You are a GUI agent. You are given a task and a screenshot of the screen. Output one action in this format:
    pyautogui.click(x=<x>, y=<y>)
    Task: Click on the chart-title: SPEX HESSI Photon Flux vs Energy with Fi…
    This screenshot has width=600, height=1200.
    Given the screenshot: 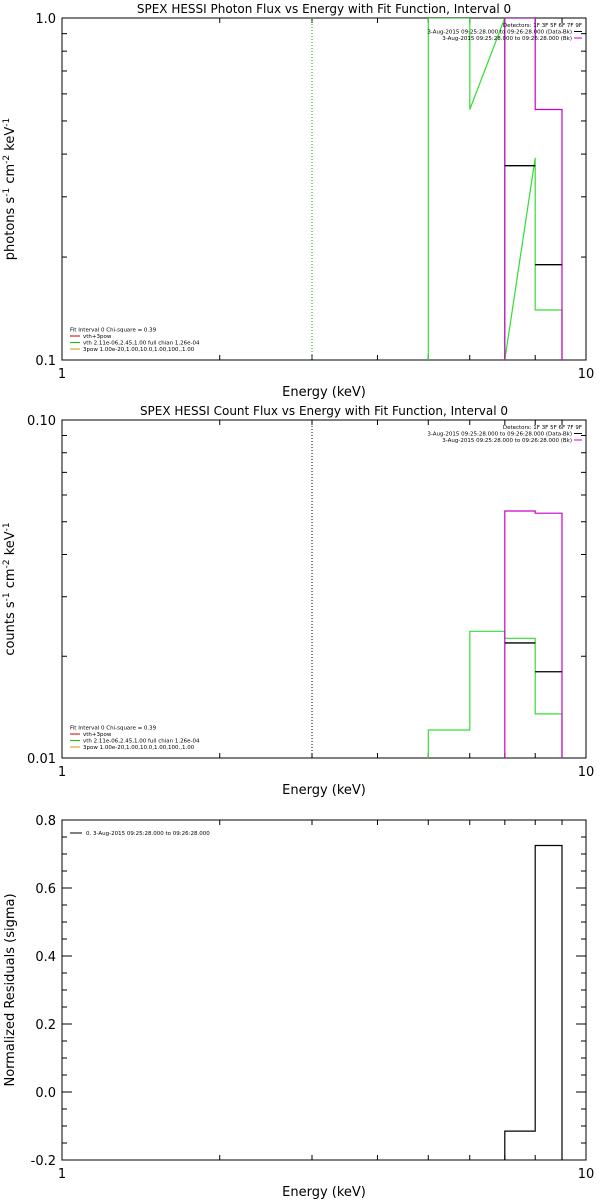 What is the action you would take?
    pyautogui.click(x=324, y=9)
    